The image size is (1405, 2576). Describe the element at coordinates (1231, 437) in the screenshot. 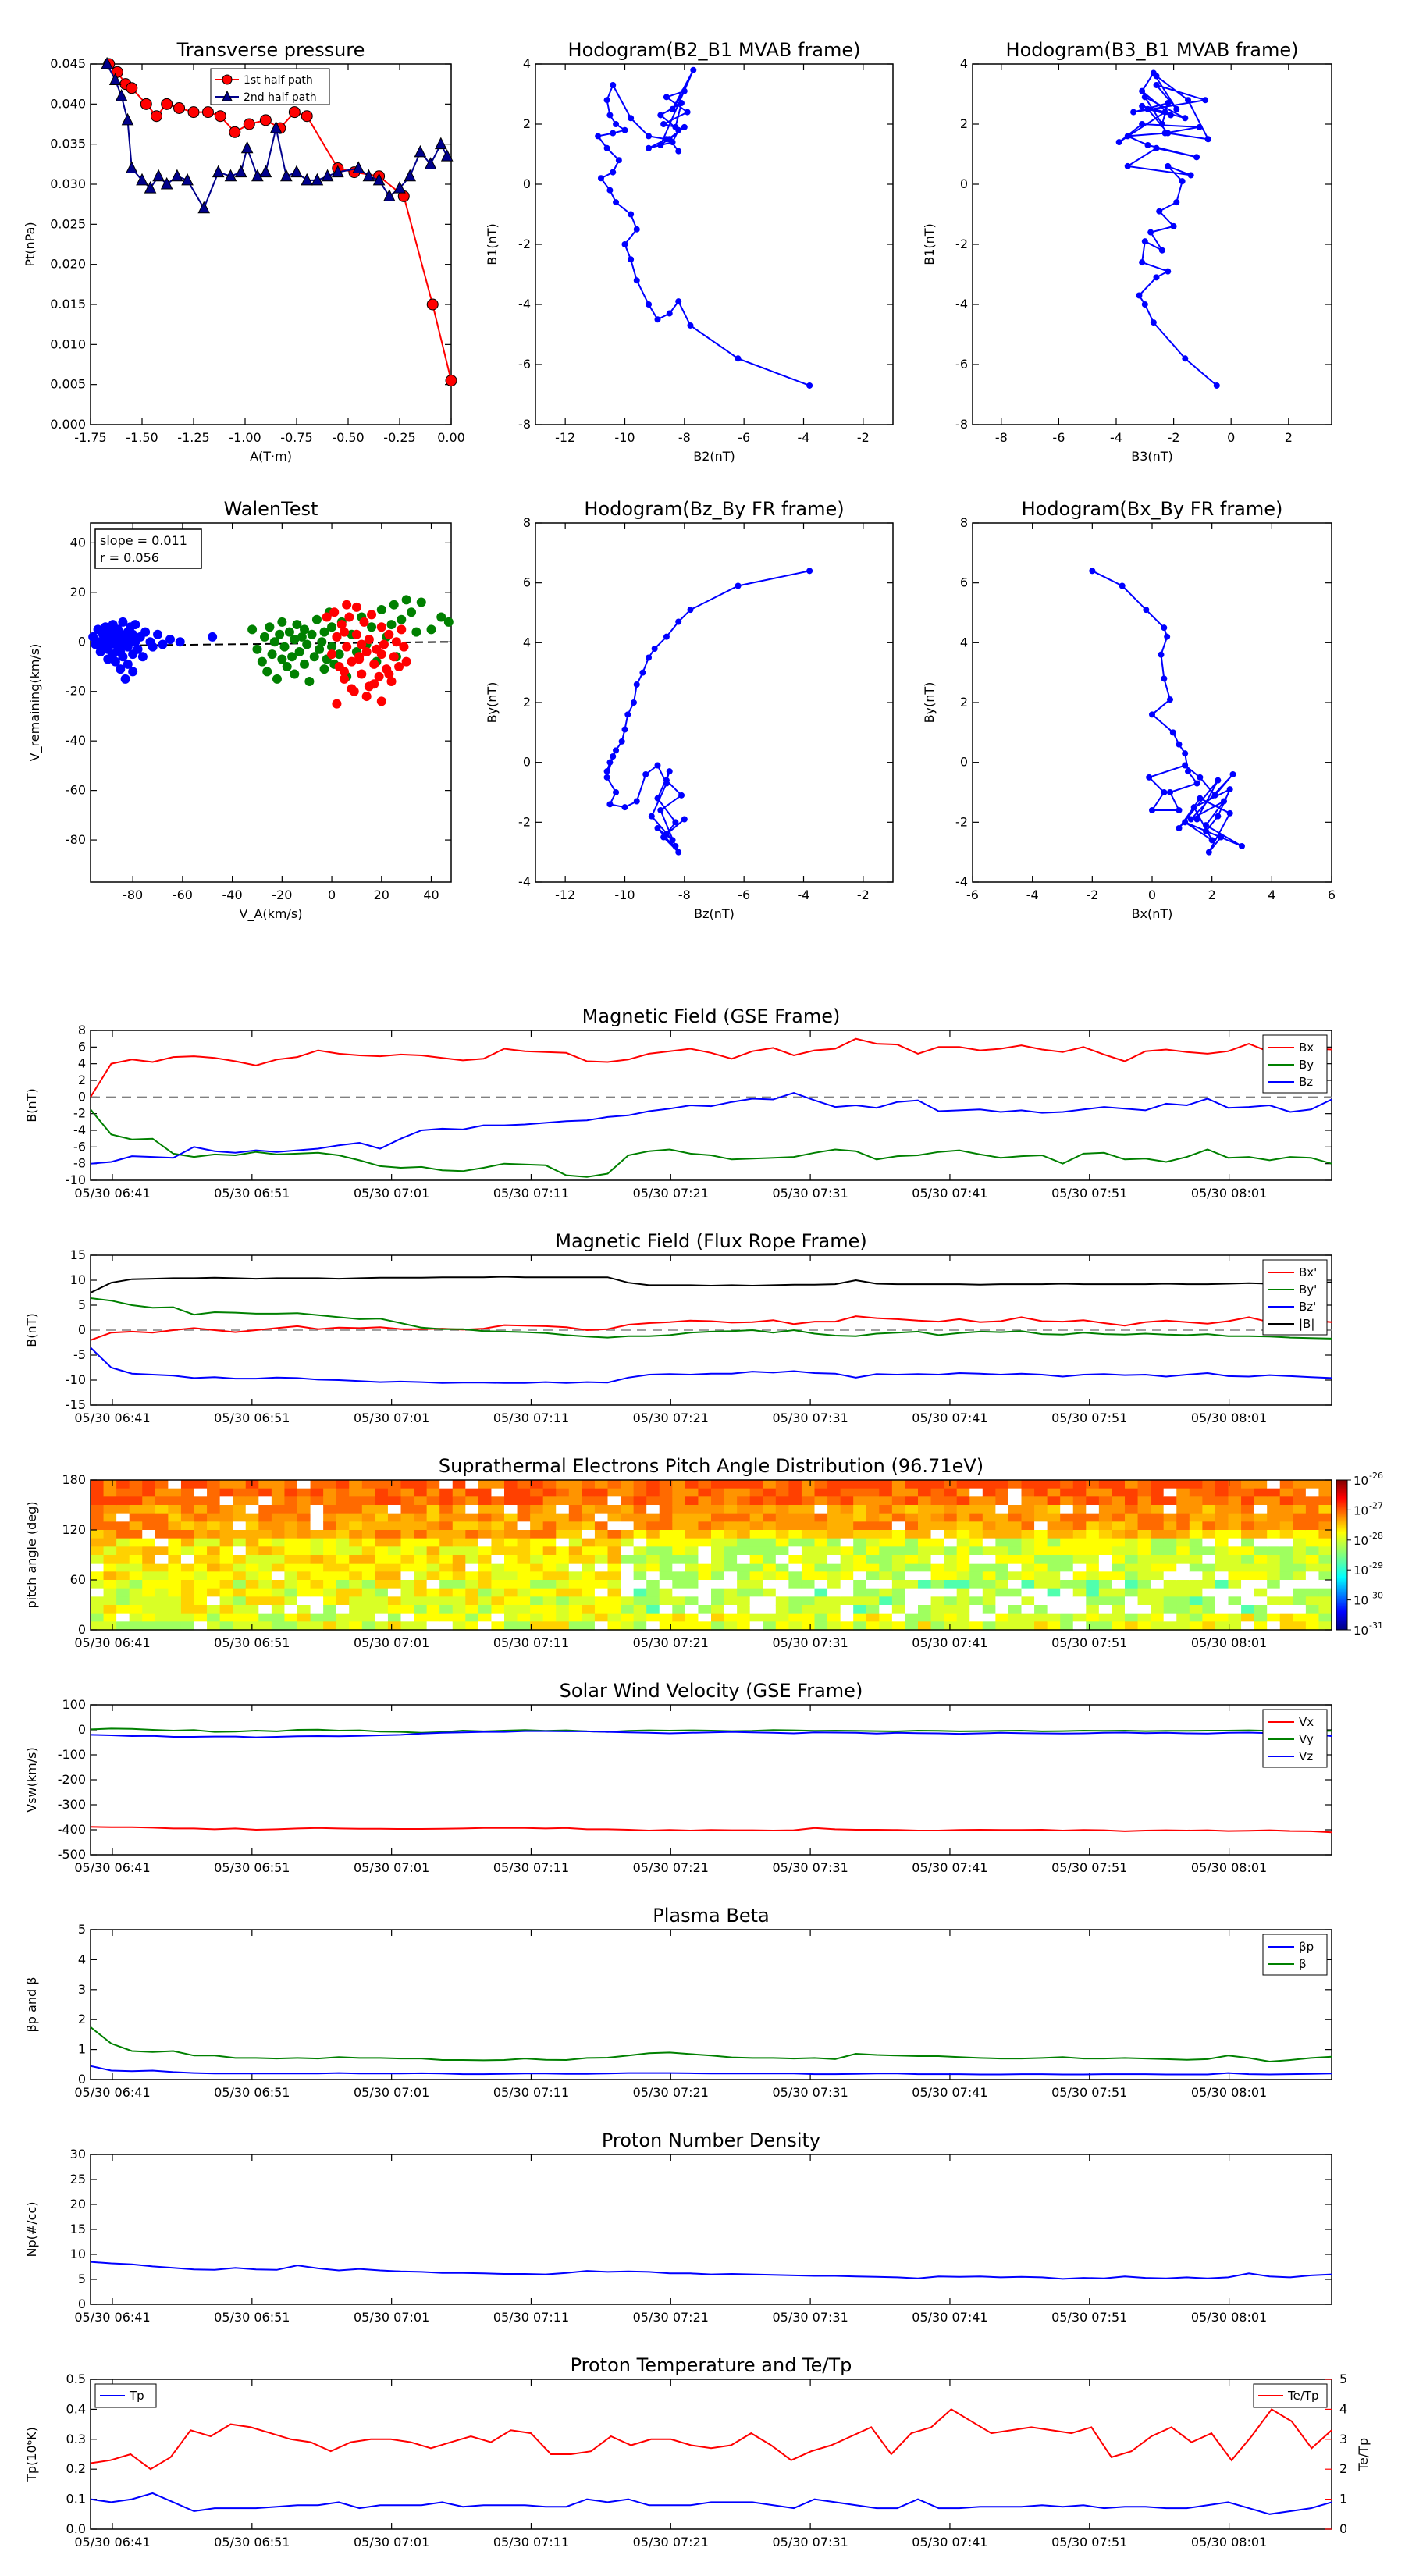

I see `hodo2-xtick-label: 0` at that location.